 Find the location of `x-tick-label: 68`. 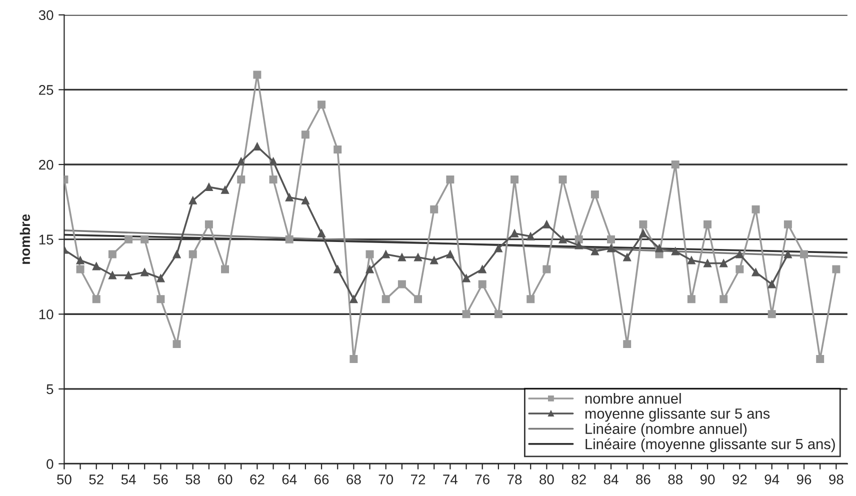

x-tick-label: 68 is located at coordinates (353, 479).